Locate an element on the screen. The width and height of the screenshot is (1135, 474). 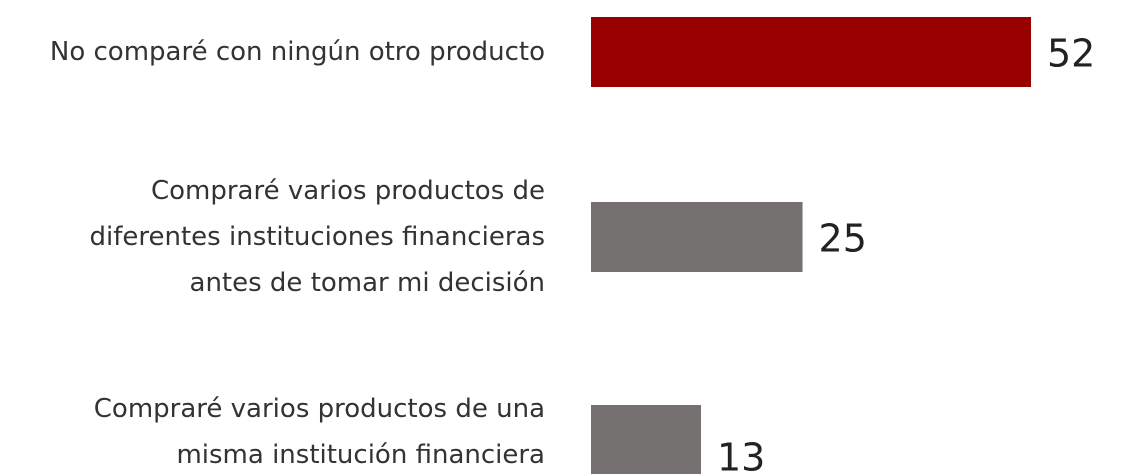
category-label: No comparé con ningún otro producto is located at coordinates (297, 52).